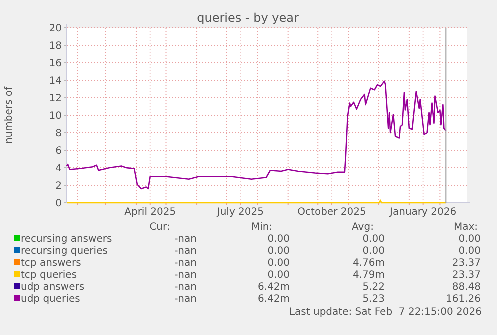 The height and width of the screenshot is (335, 497). I want to click on text: 88.48, so click(466, 287).